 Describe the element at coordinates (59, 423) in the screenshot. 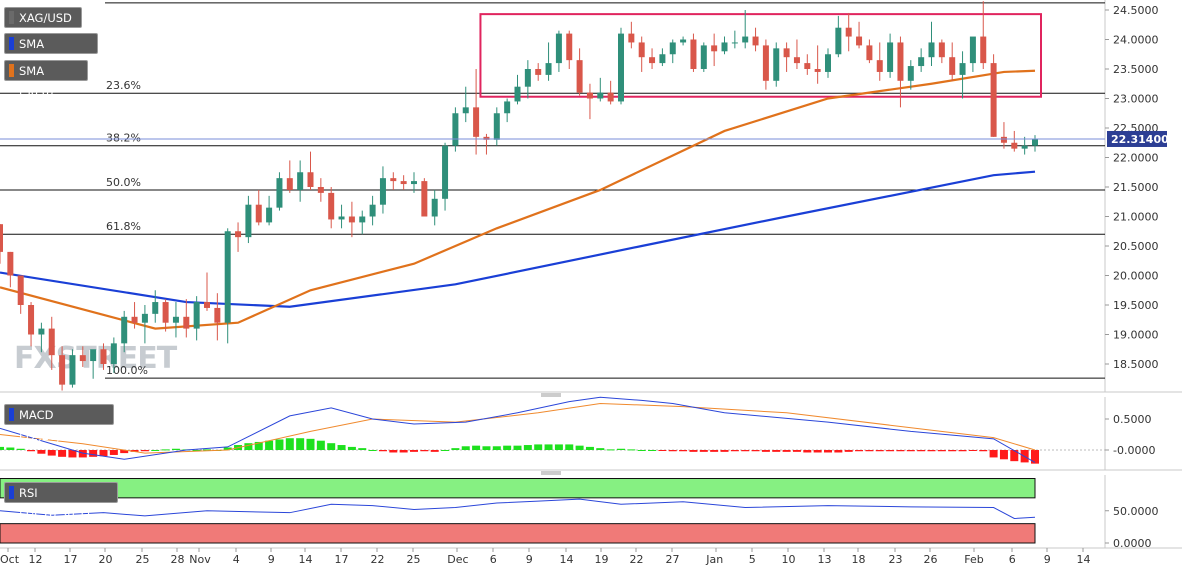

I see `macd-tag: MACD (12,26,9)` at that location.